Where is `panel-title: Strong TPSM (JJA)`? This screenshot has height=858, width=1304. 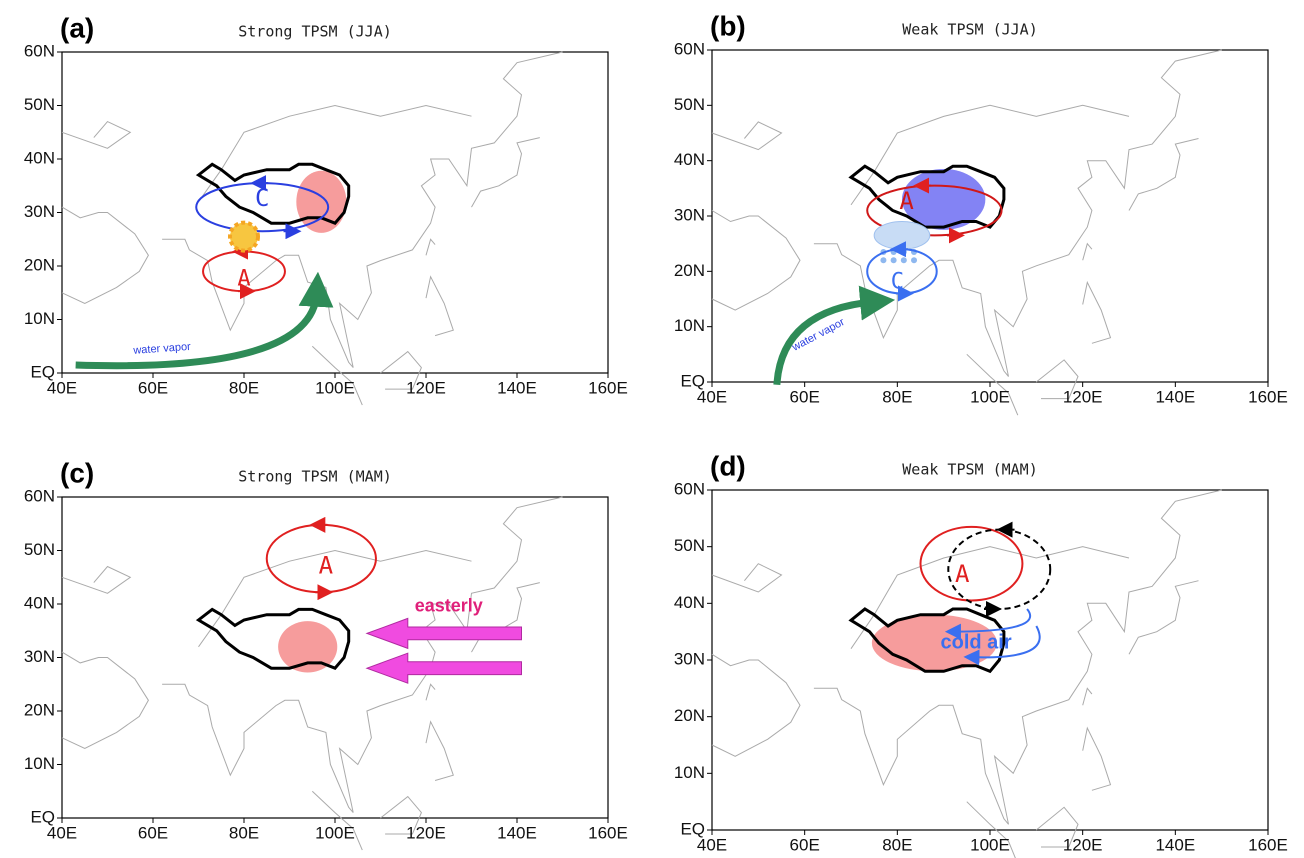 panel-title: Strong TPSM (JJA) is located at coordinates (315, 32).